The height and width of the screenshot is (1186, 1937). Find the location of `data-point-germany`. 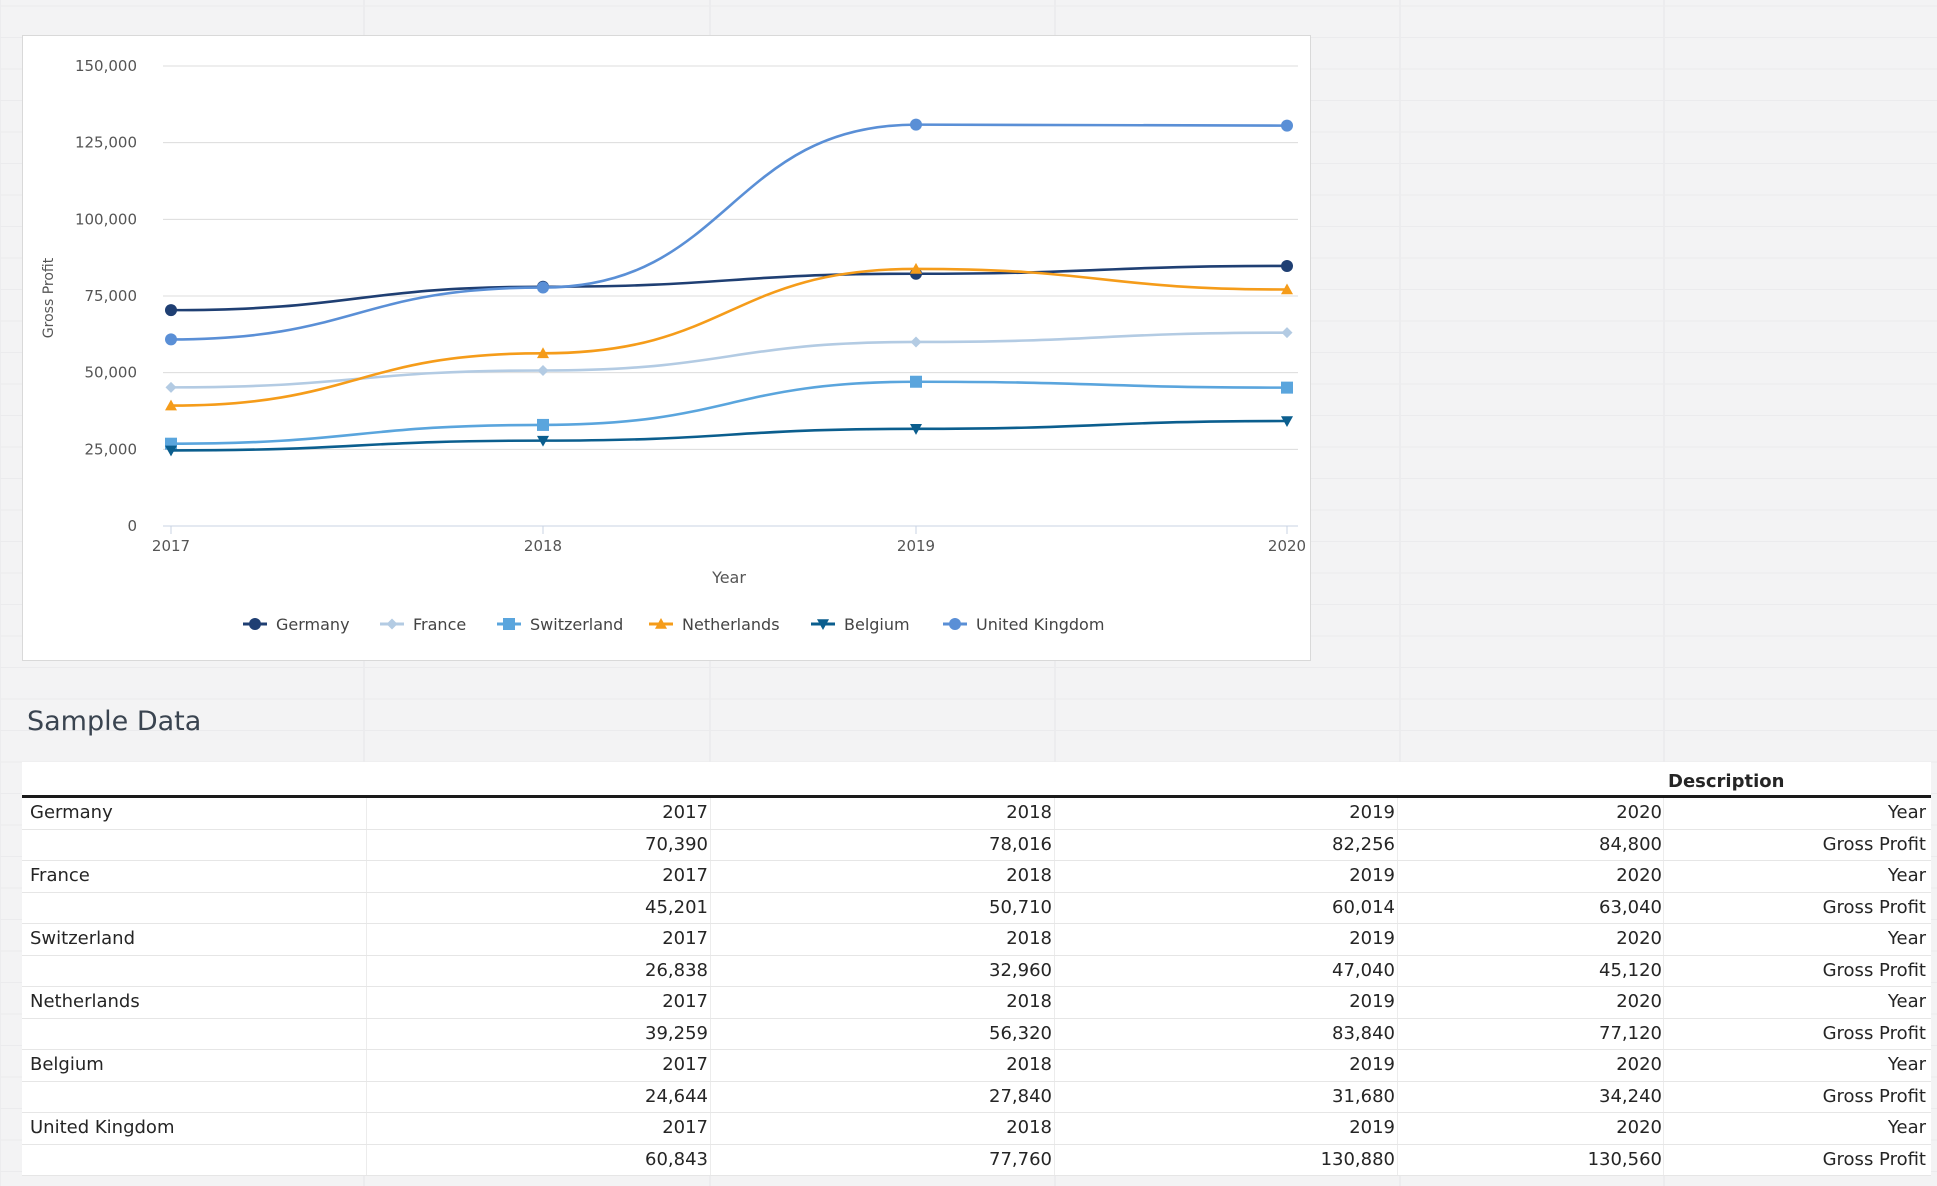

data-point-germany is located at coordinates (171, 310).